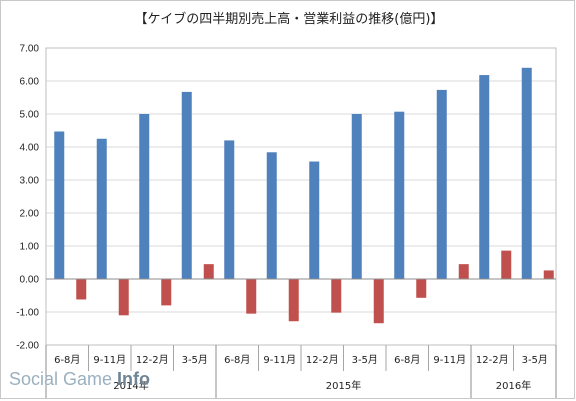 The image size is (576, 401). Describe the element at coordinates (30, 214) in the screenshot. I see `y-tick-label: 2.00` at that location.